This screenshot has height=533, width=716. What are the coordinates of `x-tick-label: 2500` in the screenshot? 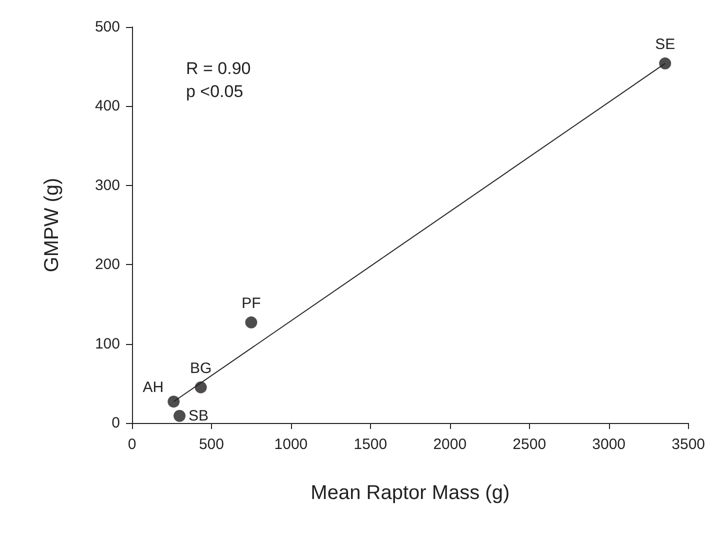 It's located at (529, 444).